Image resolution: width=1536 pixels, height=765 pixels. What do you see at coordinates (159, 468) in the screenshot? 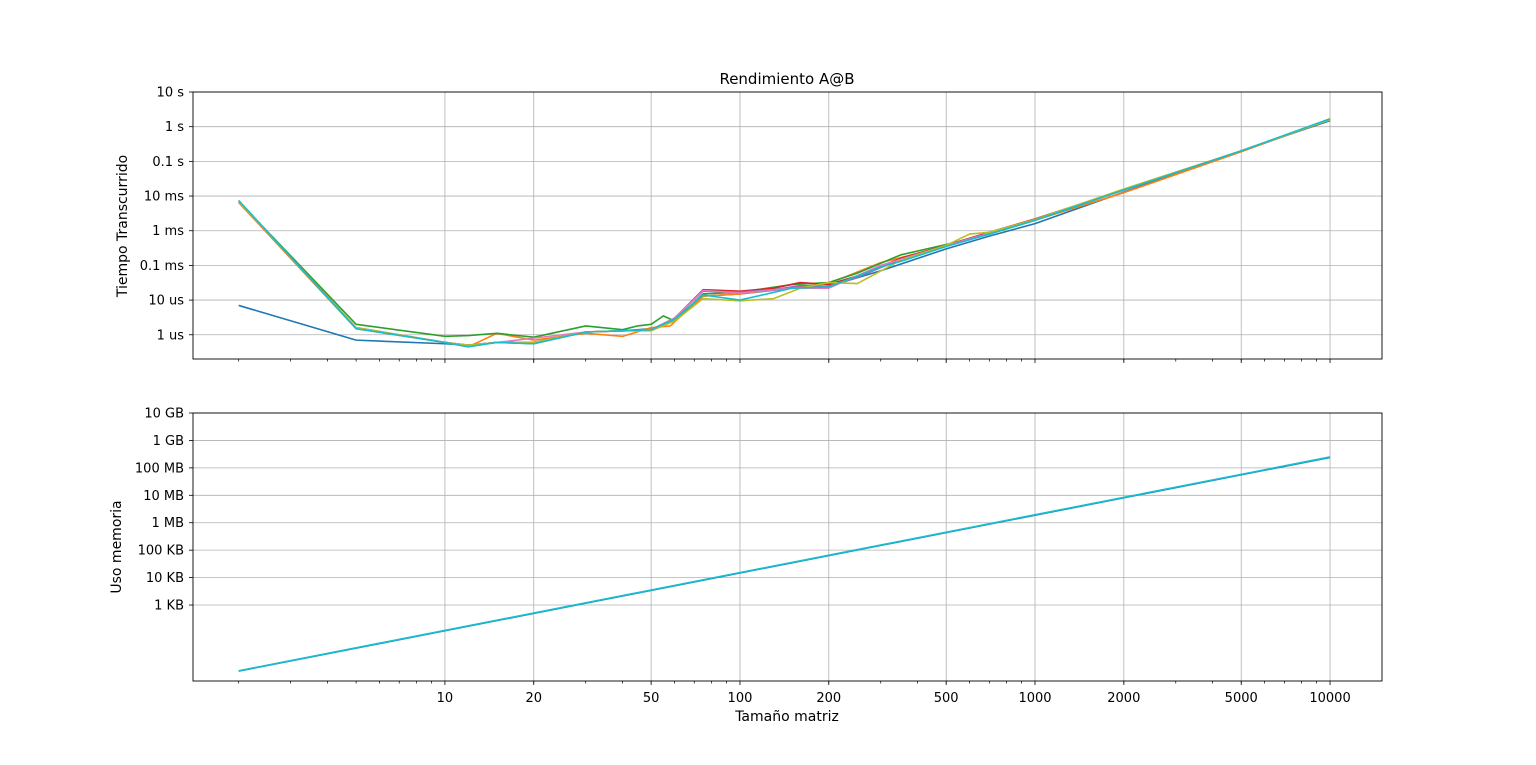
I see `y-tick-label: 100 MB` at bounding box center [159, 468].